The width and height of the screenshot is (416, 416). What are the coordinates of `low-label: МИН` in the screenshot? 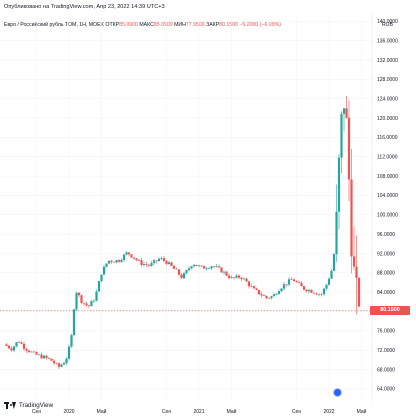 It's located at (180, 25).